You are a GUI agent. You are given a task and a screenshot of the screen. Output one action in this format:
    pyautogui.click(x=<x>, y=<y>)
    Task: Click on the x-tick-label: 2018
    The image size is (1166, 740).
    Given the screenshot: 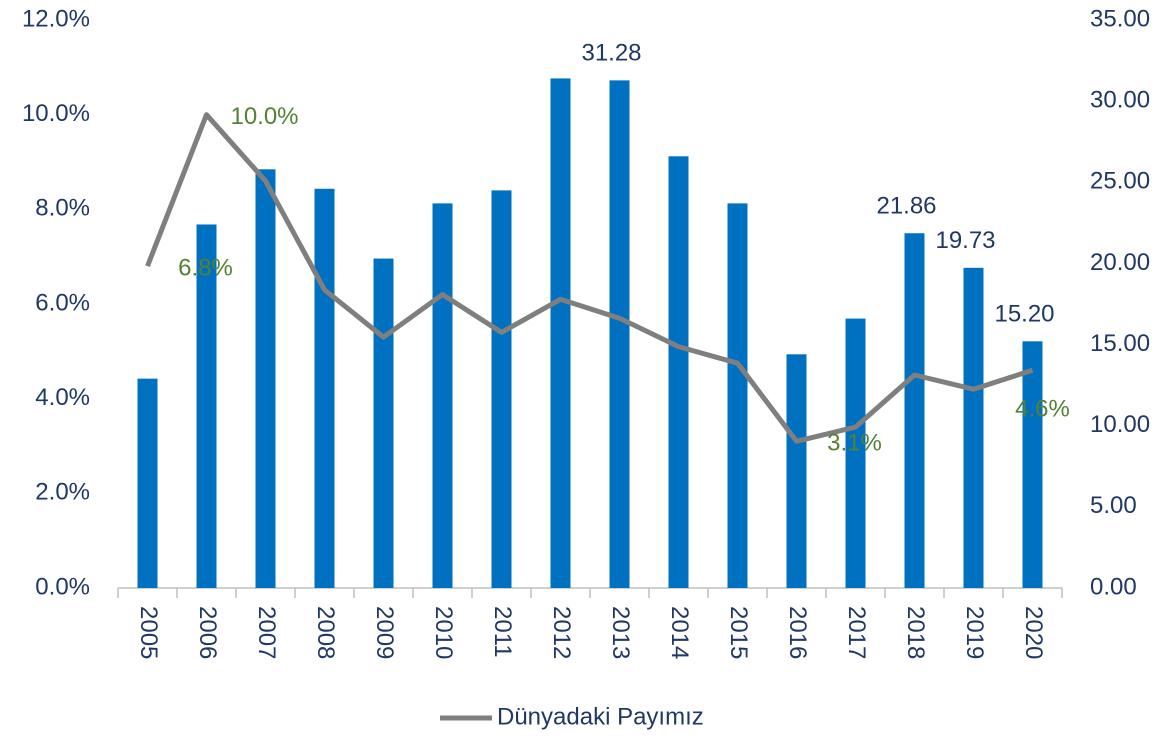 What is the action you would take?
    pyautogui.click(x=915, y=632)
    